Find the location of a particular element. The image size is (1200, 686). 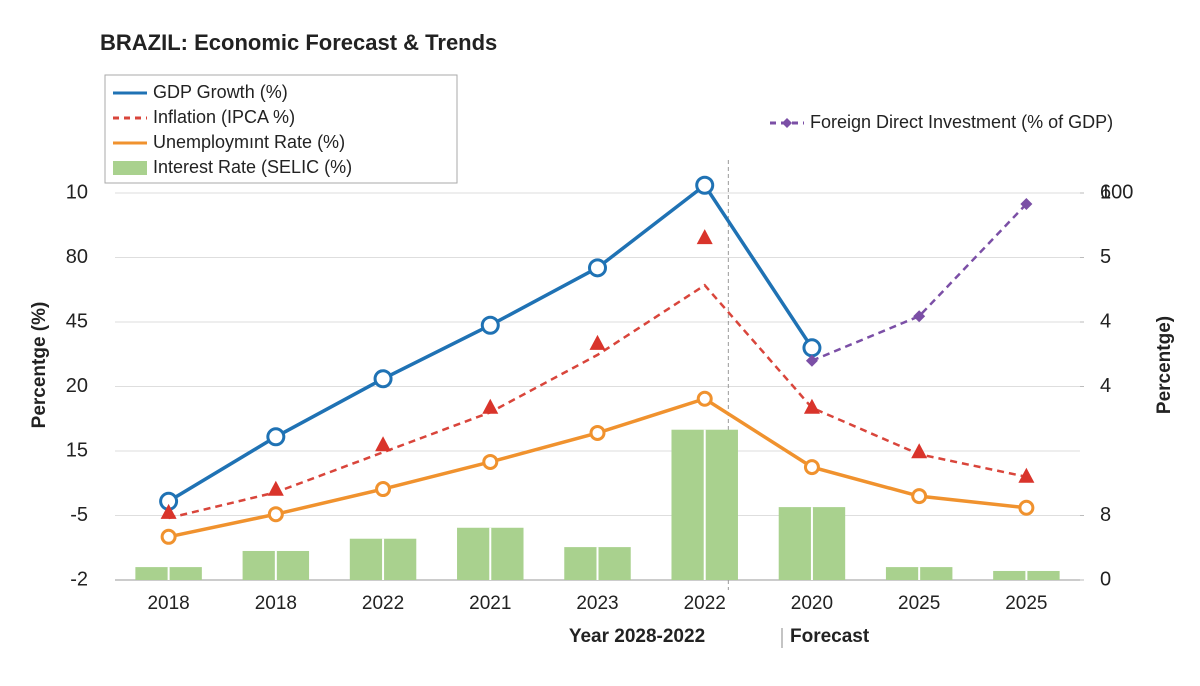

x-tick-label: 2023 is located at coordinates (597, 603).